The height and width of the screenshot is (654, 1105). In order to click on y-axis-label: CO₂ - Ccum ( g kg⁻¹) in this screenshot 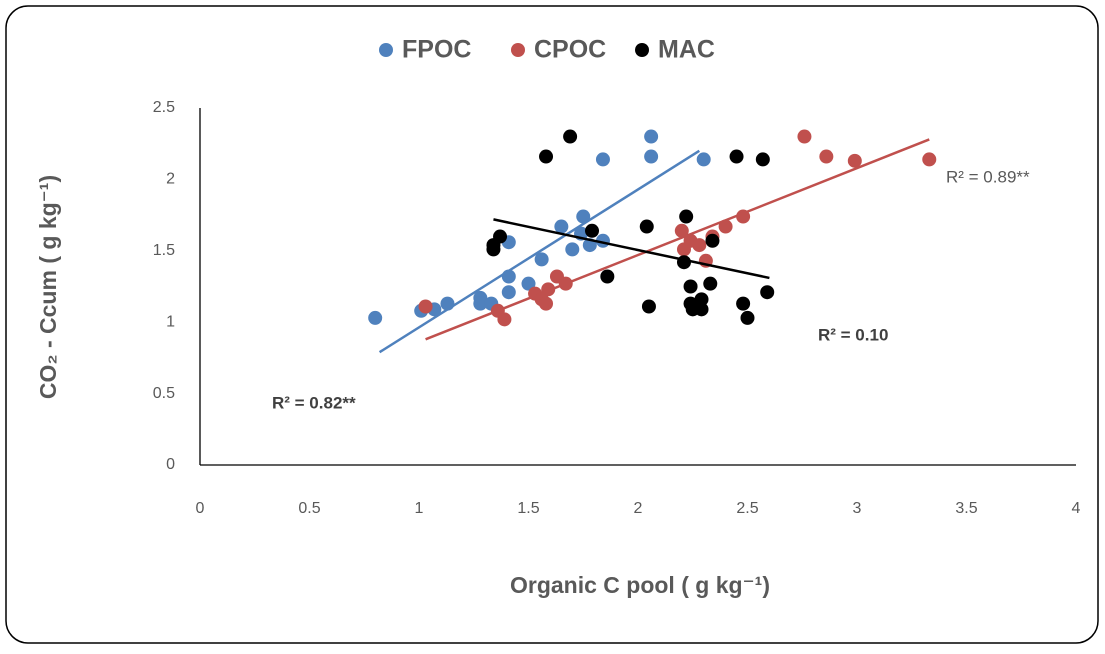, I will do `click(48, 287)`.